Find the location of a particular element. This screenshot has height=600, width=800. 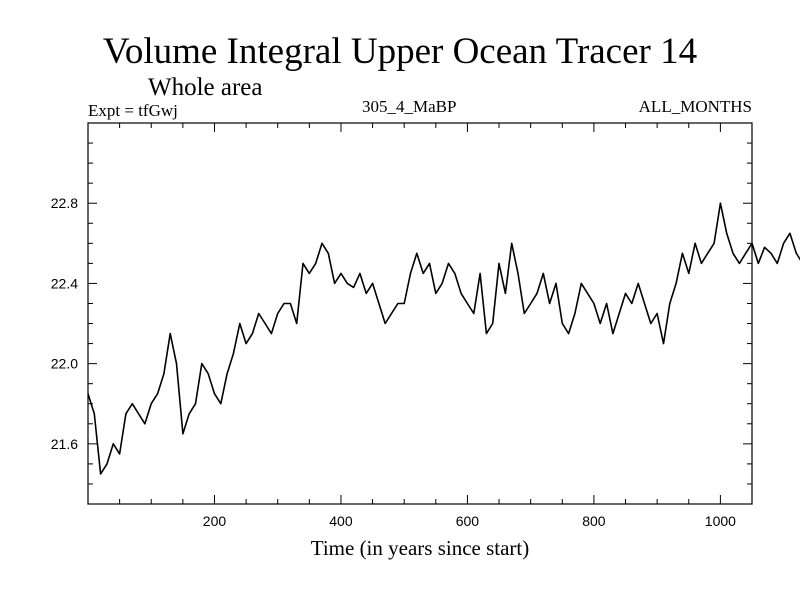

x-axis-label: Time (in years since start) is located at coordinates (420, 548).